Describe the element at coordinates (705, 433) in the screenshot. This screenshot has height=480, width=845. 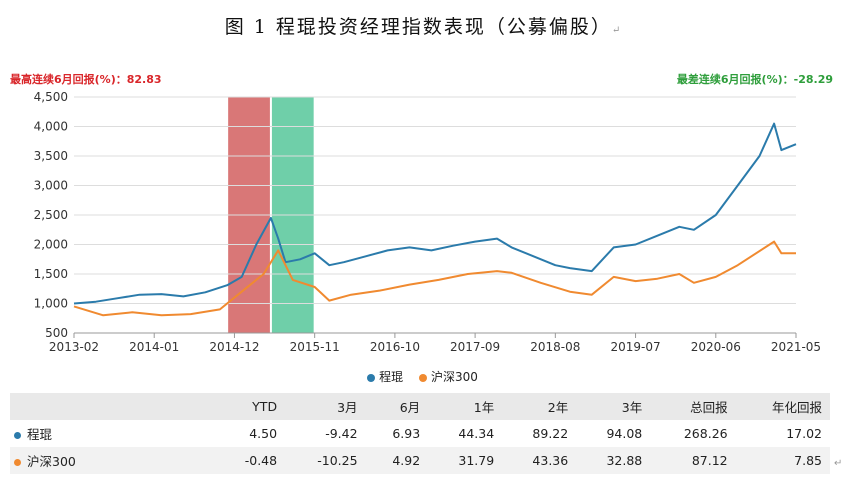
I see `table-cell: 268.26` at that location.